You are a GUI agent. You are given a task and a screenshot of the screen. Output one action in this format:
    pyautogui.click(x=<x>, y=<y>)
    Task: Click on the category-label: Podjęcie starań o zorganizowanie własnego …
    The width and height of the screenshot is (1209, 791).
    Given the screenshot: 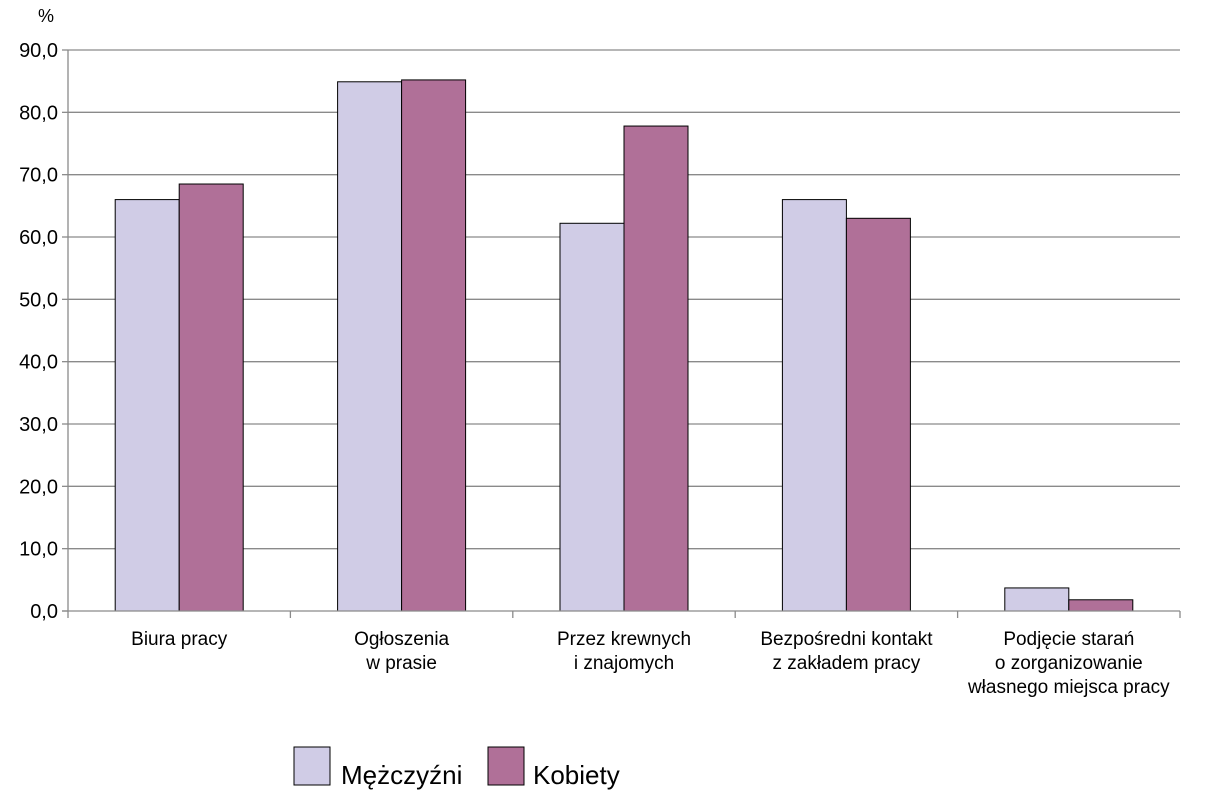 What is the action you would take?
    pyautogui.click(x=1068, y=663)
    